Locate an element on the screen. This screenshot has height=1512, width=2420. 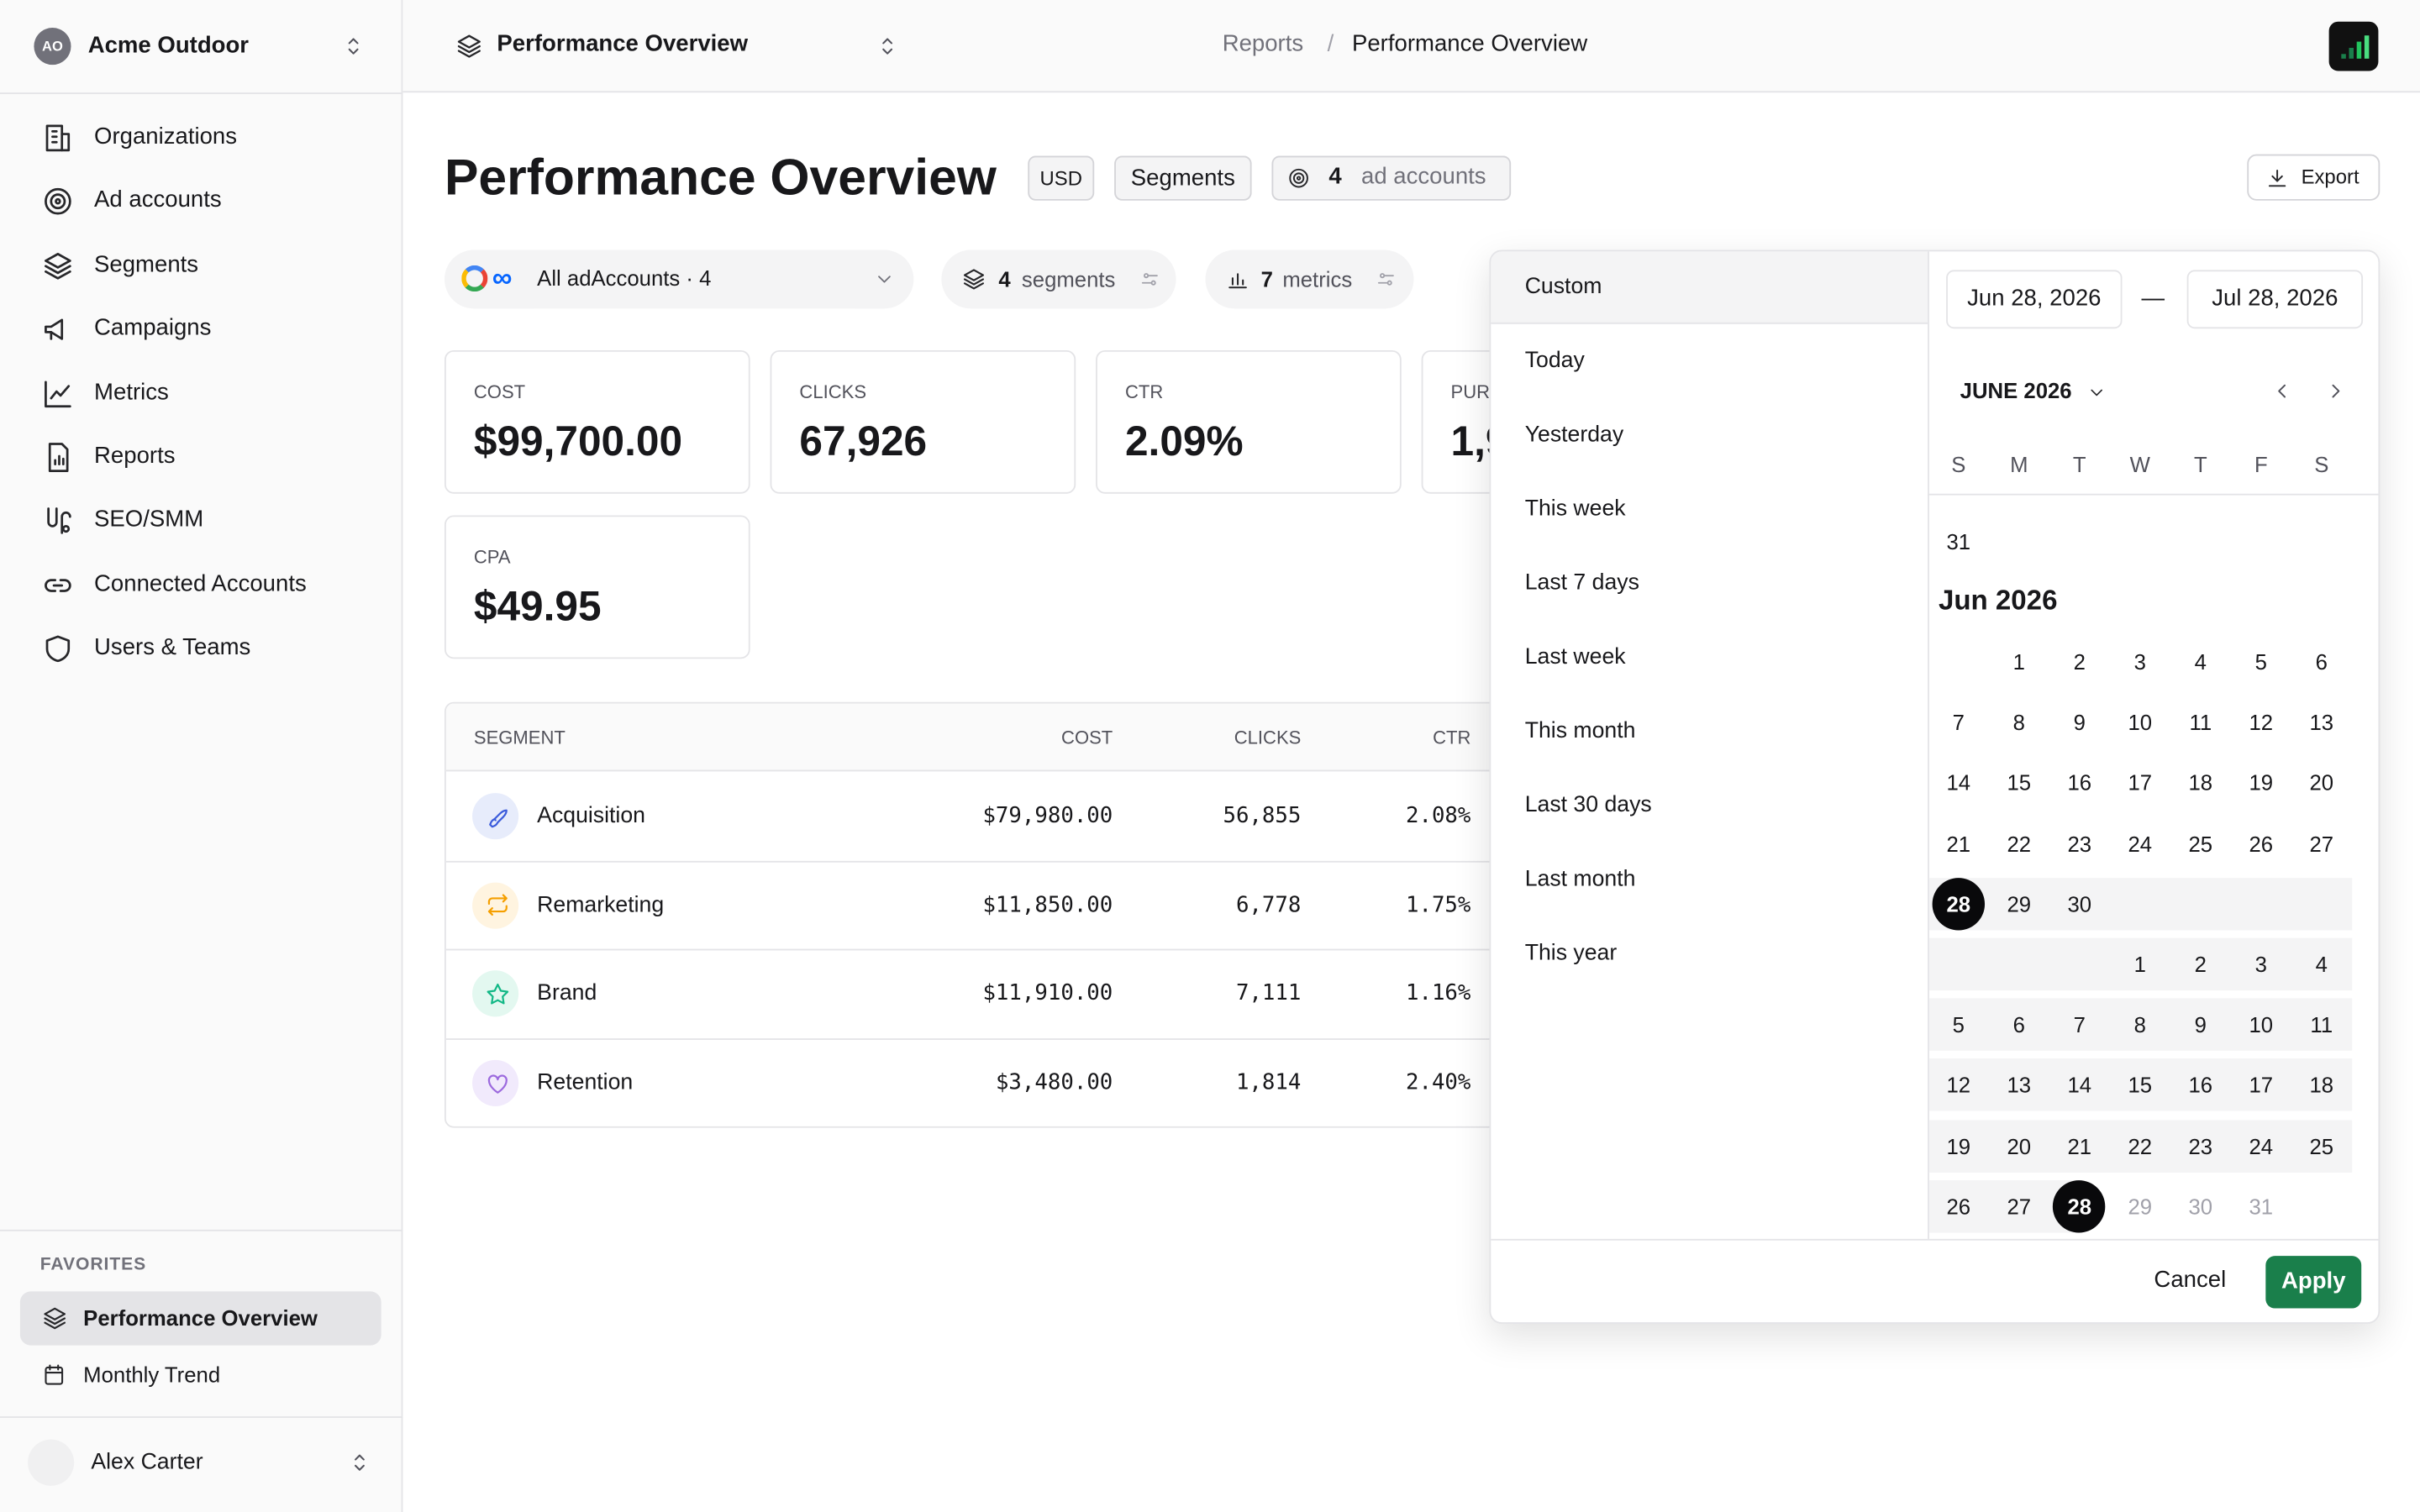
nav-item: Connected Accounts is located at coordinates (200, 583).